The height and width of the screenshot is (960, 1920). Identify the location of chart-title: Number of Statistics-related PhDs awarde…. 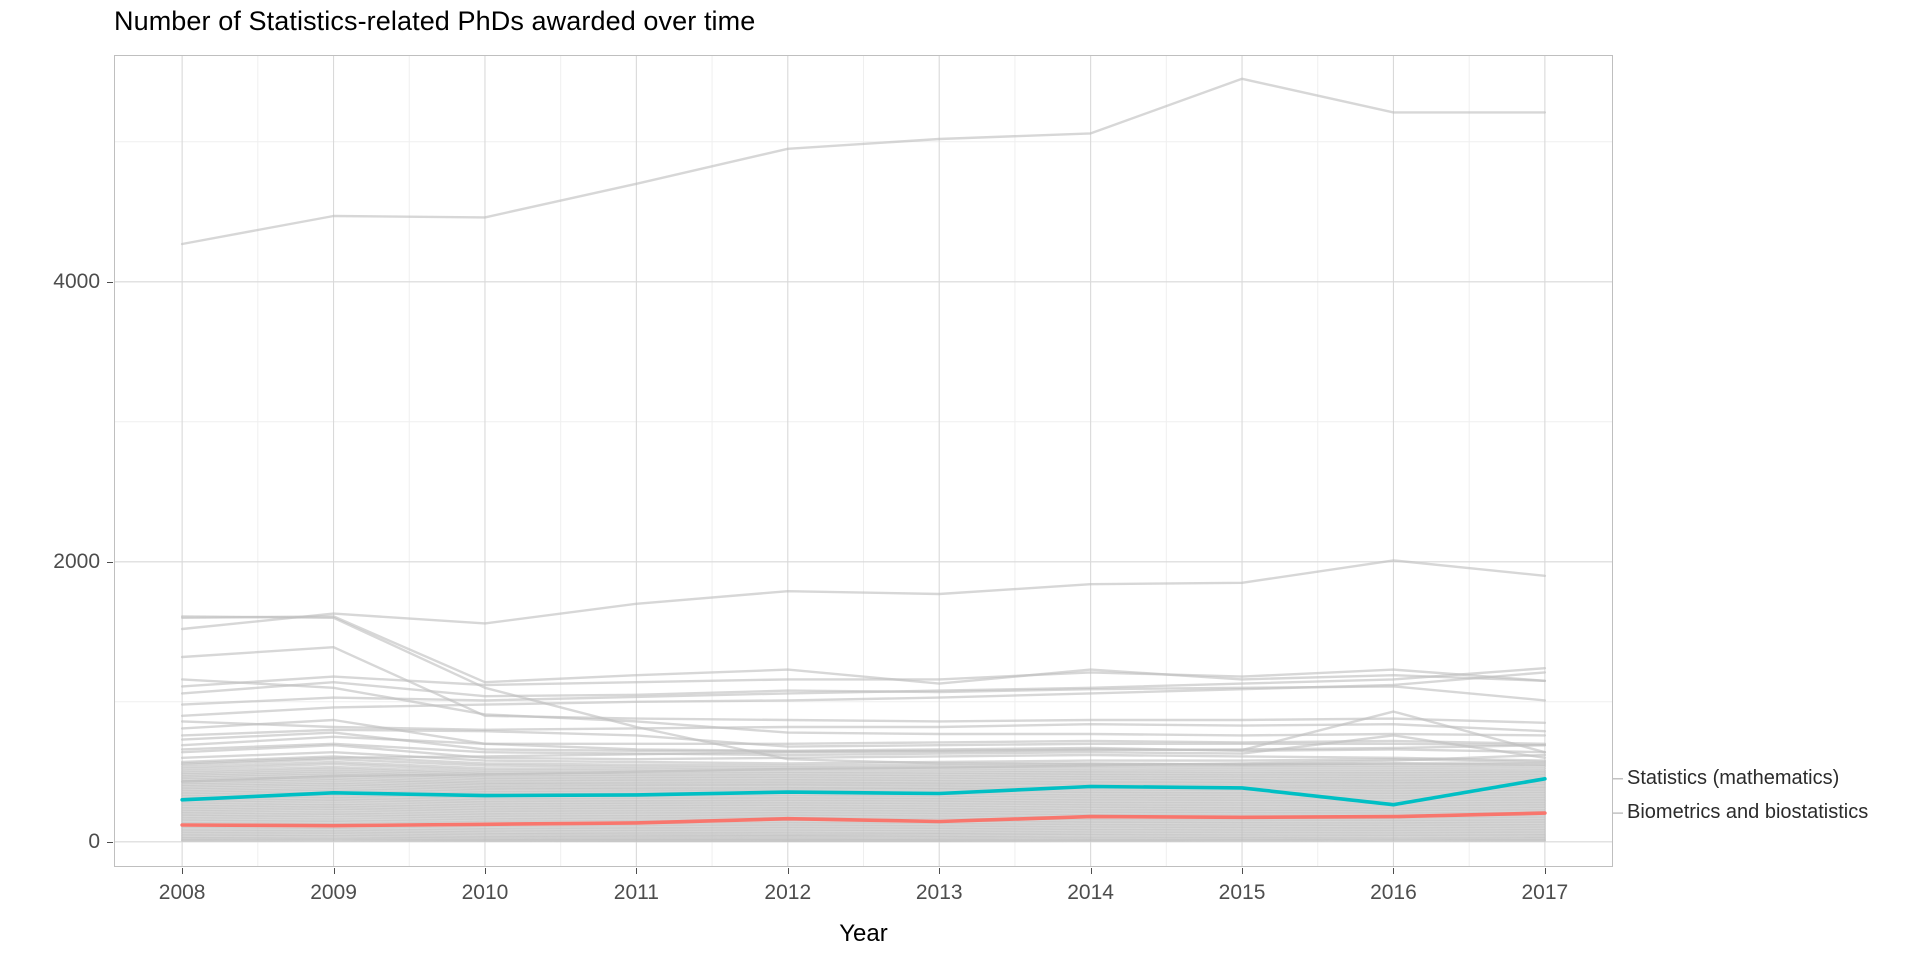
(435, 21).